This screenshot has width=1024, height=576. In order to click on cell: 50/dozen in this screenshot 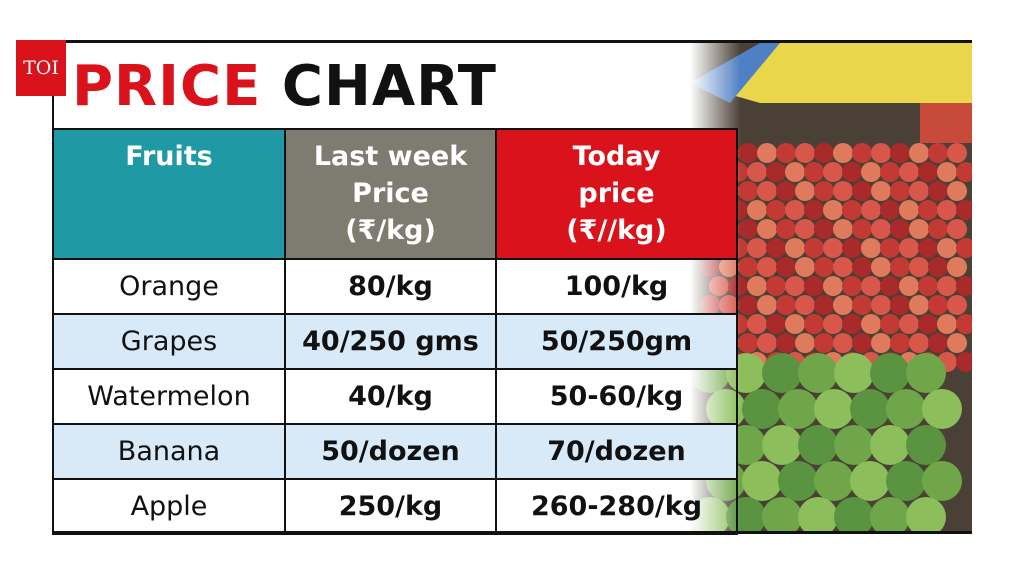, I will do `click(390, 451)`.